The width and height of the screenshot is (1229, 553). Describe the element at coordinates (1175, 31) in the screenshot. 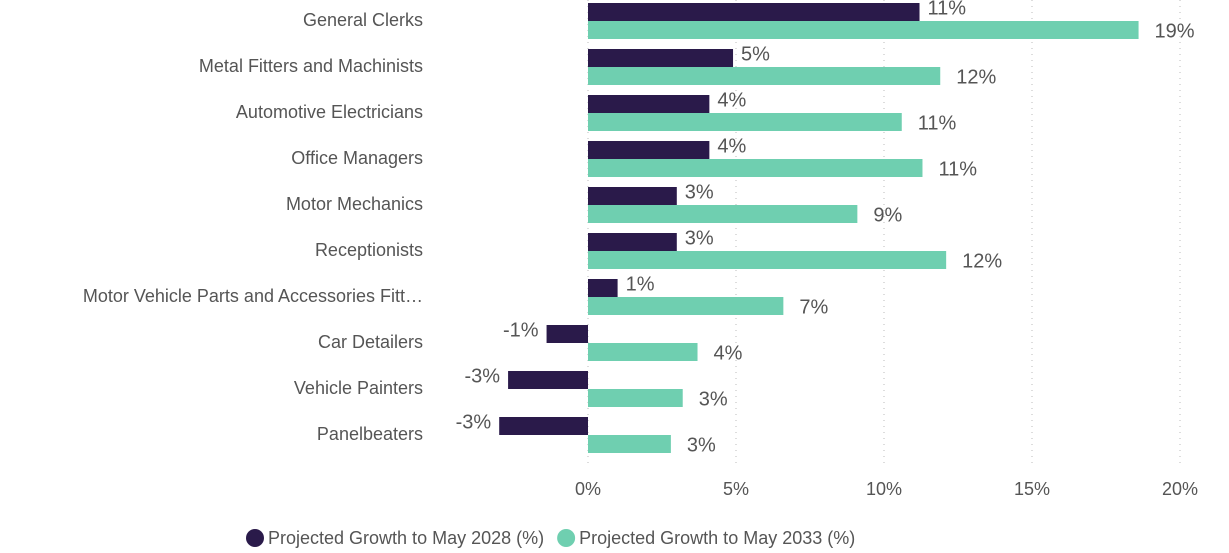

I see `data-label: 19%` at that location.